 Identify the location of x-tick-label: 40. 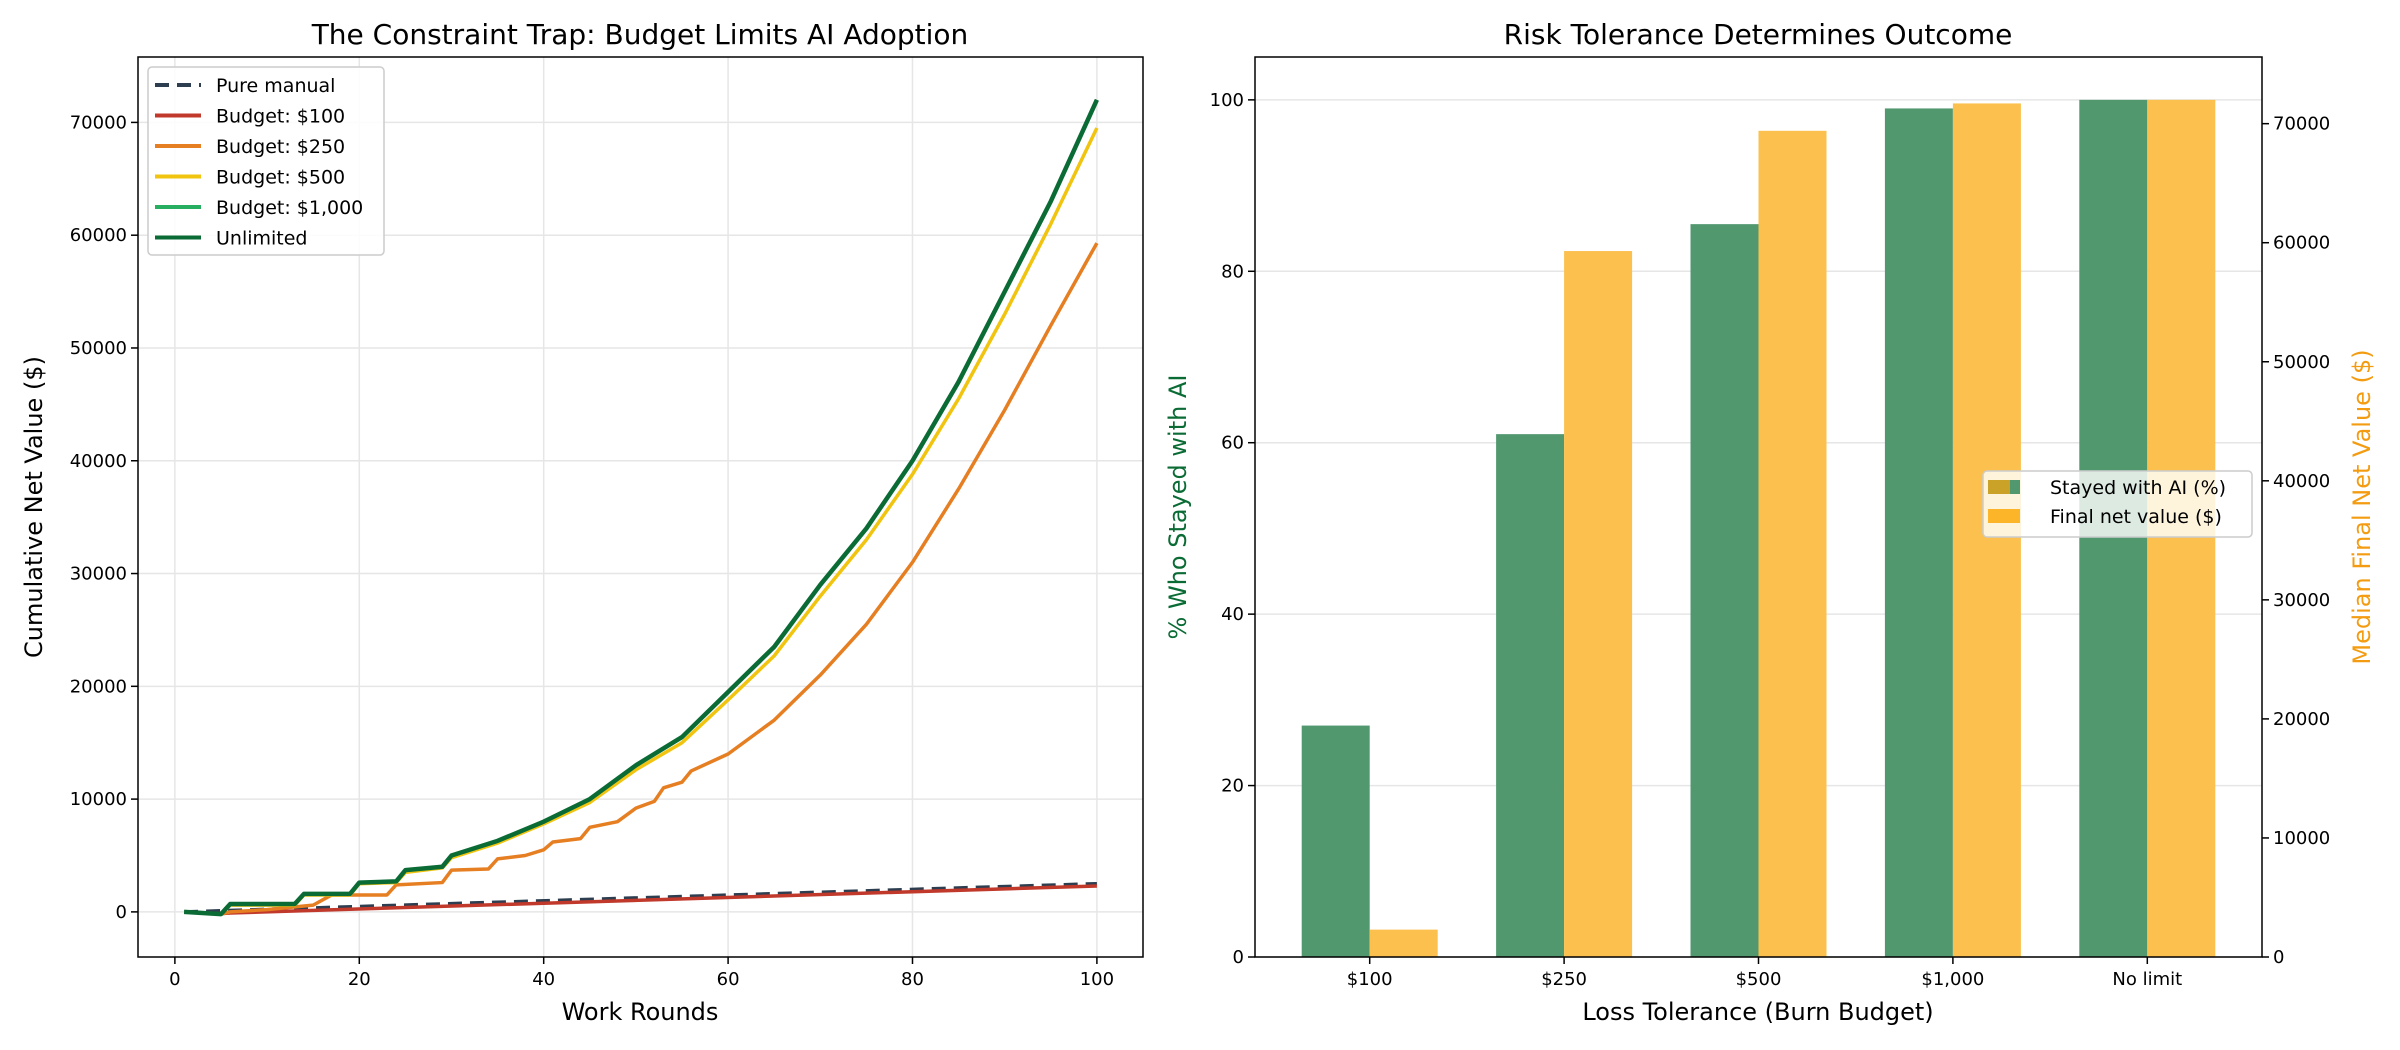
(543, 979).